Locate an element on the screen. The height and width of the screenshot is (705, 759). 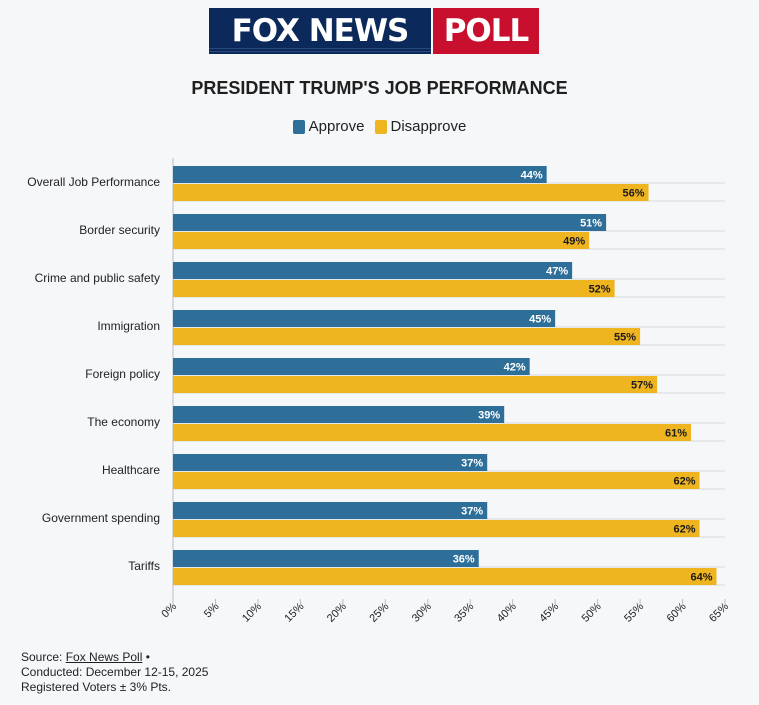
data-label-disapprove: 52% is located at coordinates (600, 290).